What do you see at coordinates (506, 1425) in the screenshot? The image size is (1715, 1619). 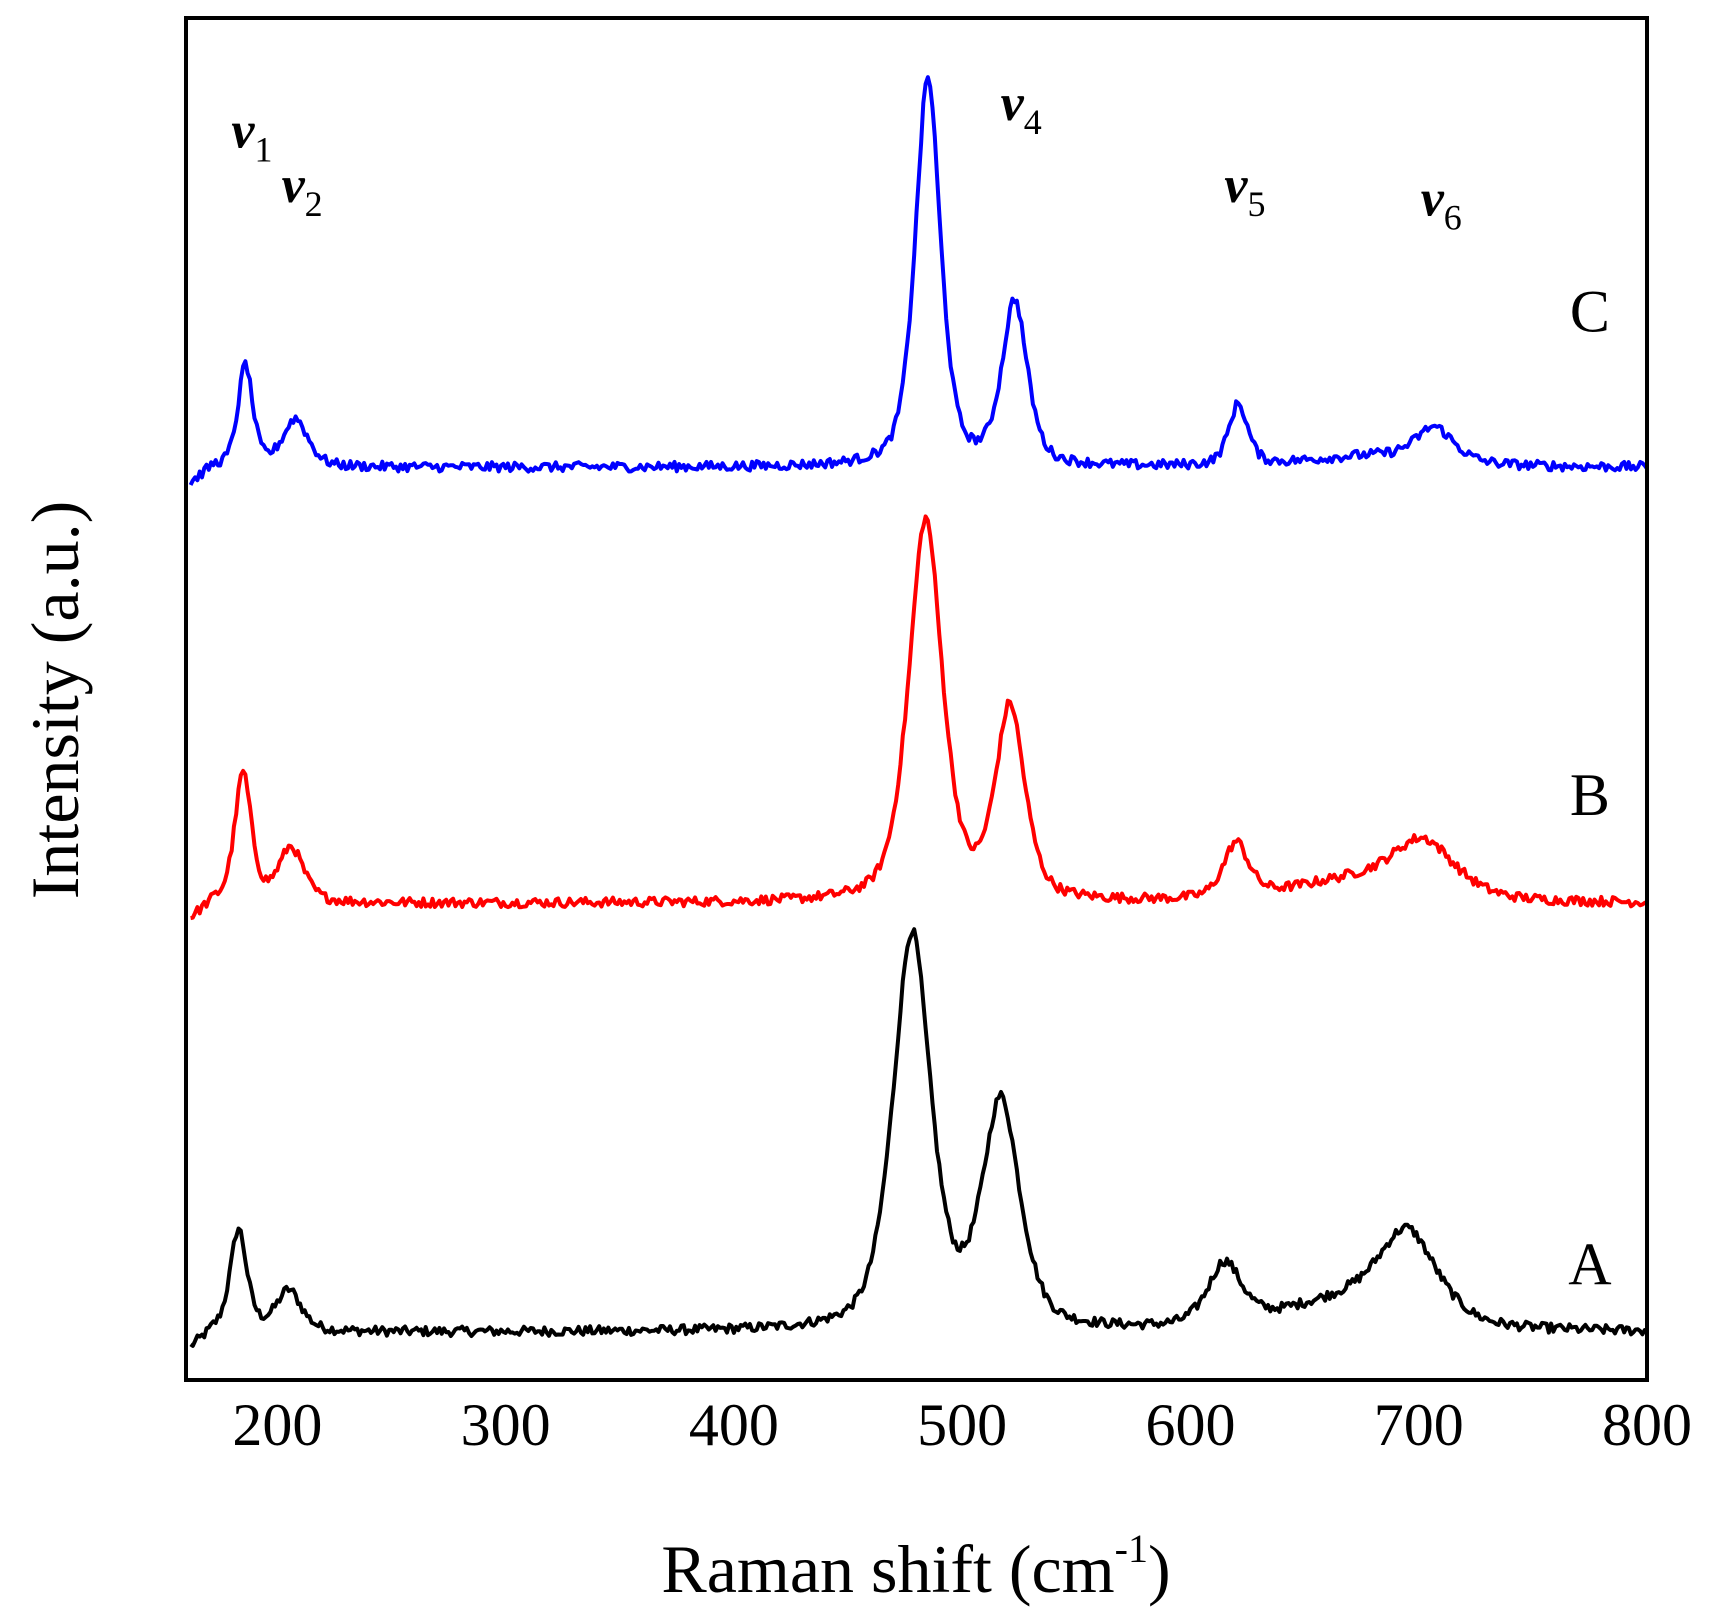 I see `x-tick-label: 300` at bounding box center [506, 1425].